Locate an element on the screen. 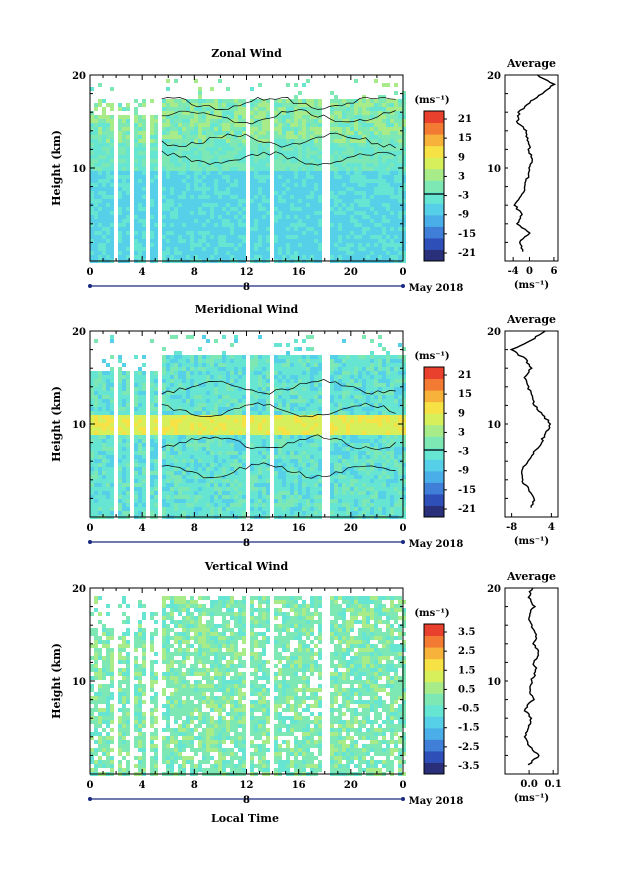  colorbar-tick: 3.5 is located at coordinates (466, 632).